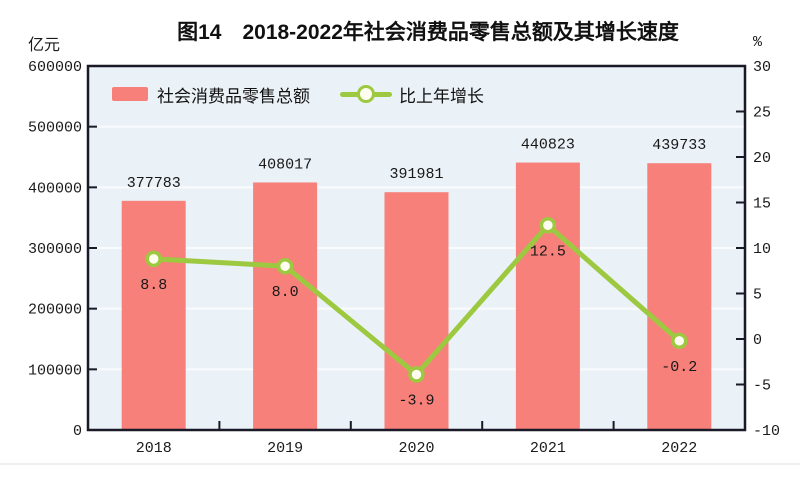 This screenshot has width=800, height=478. Describe the element at coordinates (757, 295) in the screenshot. I see `y2-axis-tick-label: 5` at that location.